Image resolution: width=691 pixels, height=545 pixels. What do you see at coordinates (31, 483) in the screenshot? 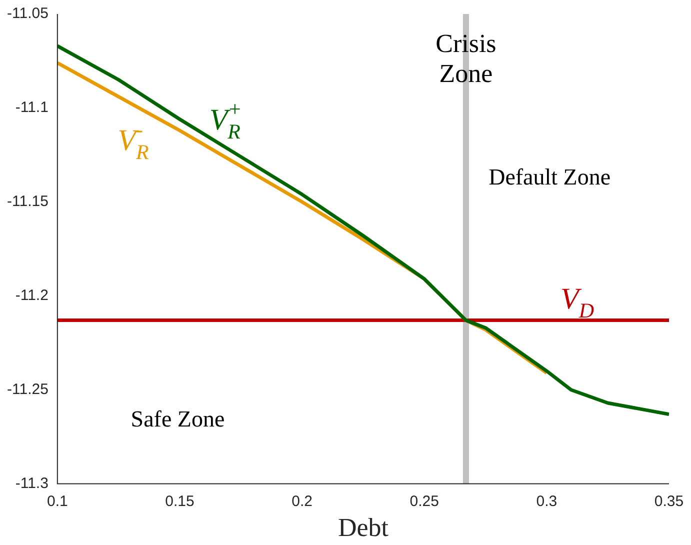
I see `y-tick-label: -11.3` at bounding box center [31, 483].